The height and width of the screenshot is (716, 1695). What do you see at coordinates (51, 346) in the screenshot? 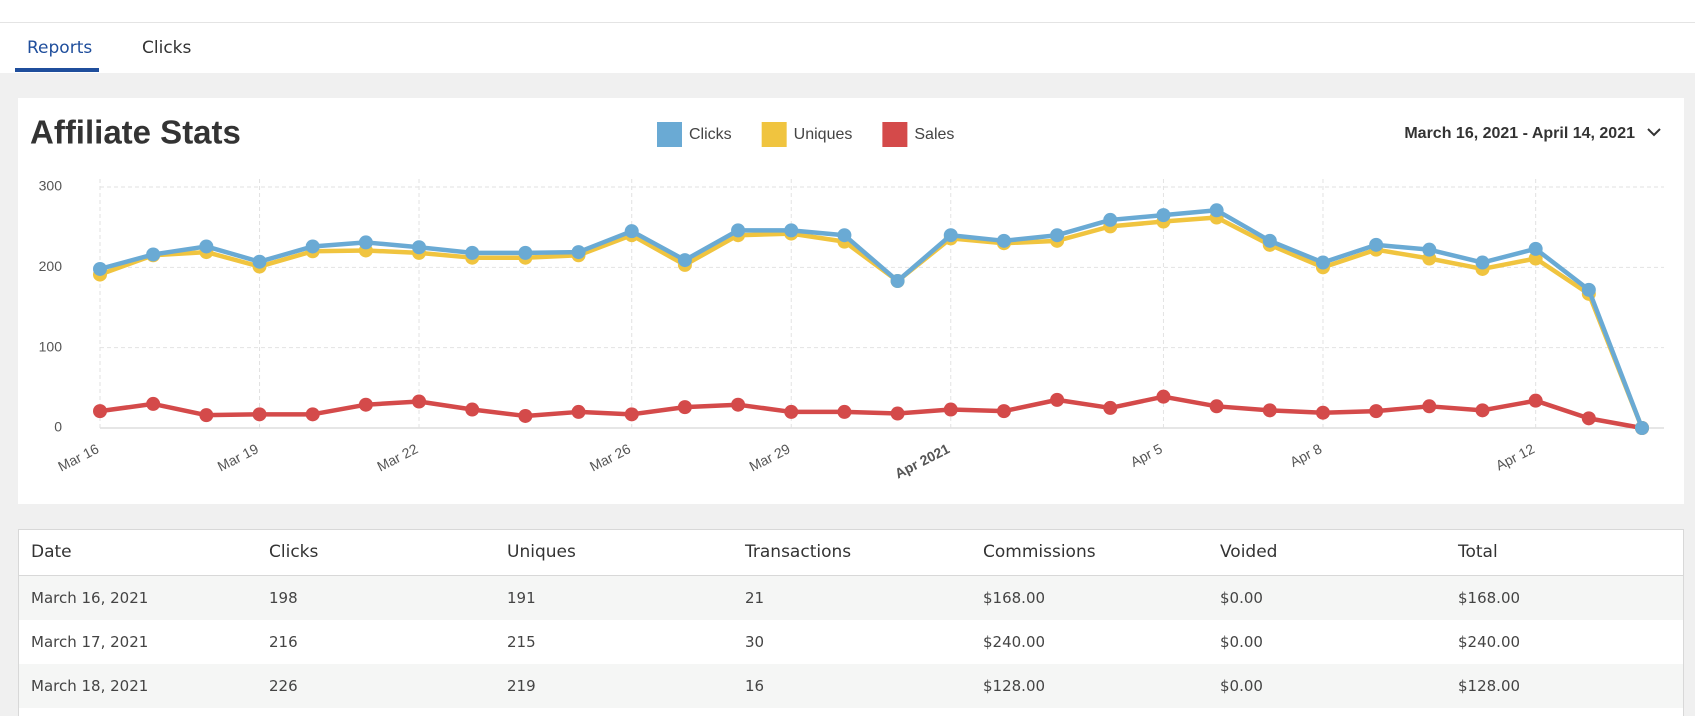
I see `y-tick-label: 100` at bounding box center [51, 346].